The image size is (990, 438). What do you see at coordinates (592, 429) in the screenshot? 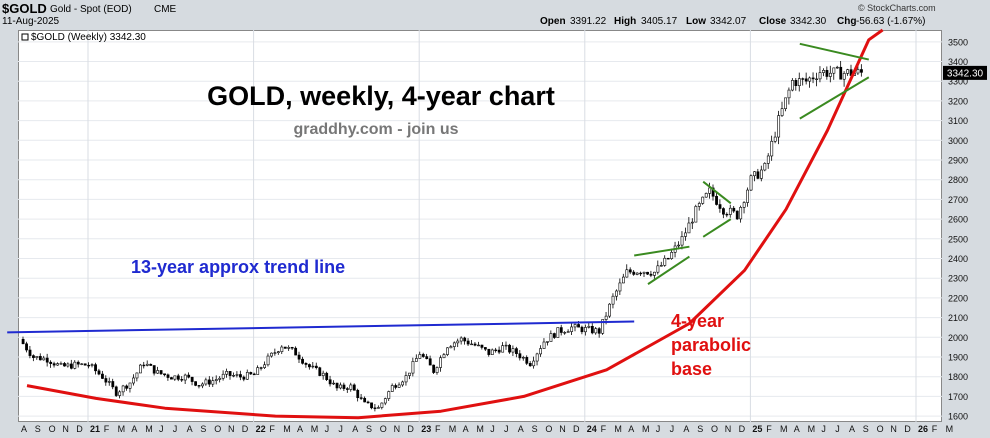
I see `x-tick-label: 24` at bounding box center [592, 429].